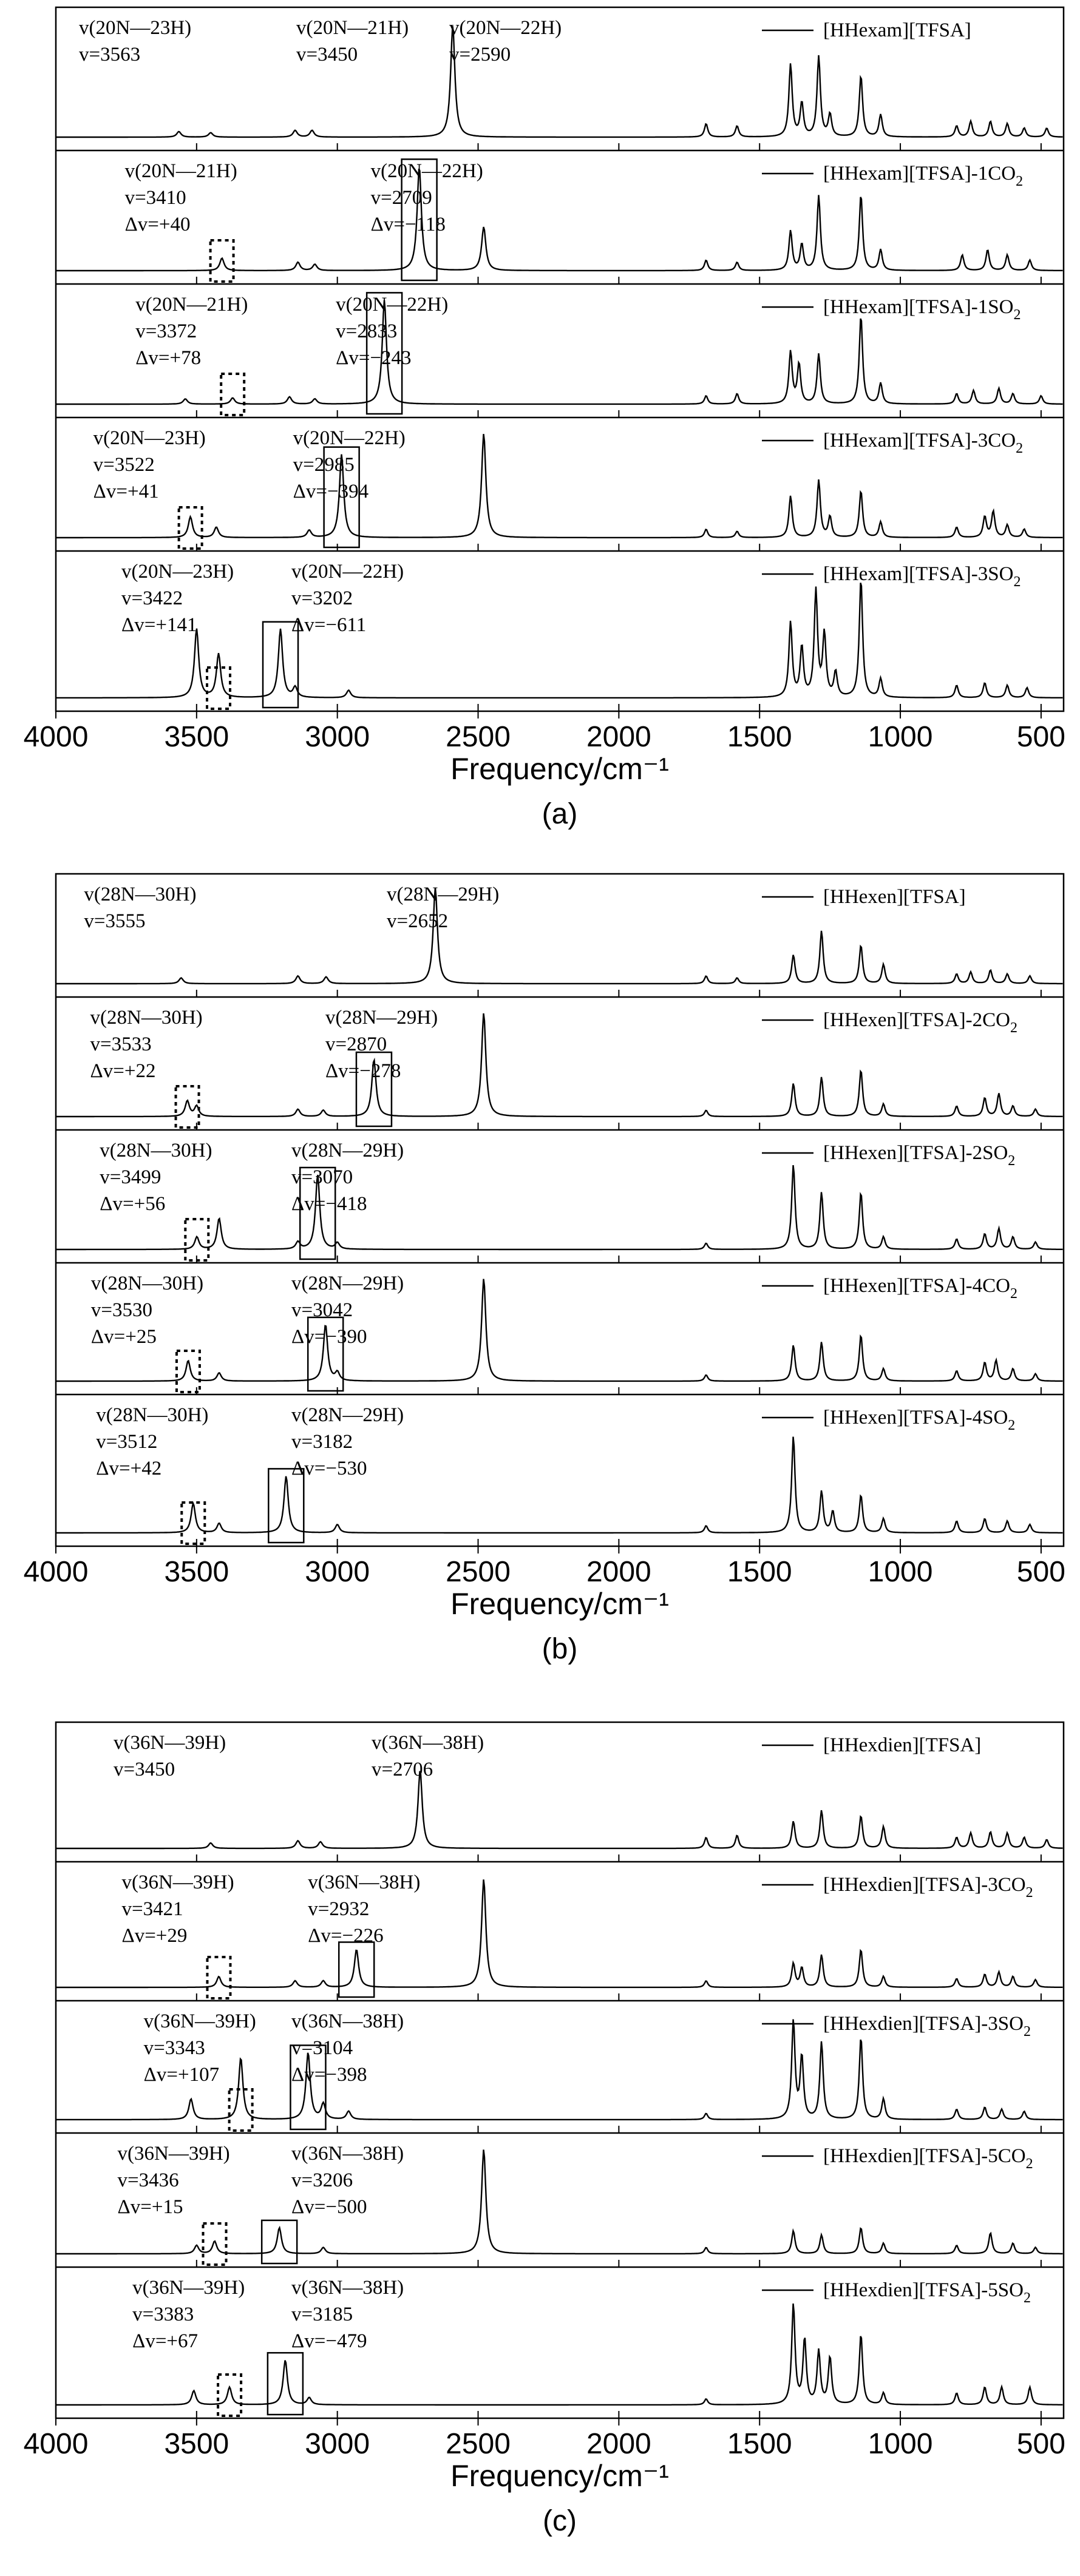 This screenshot has width=1080, height=2576. What do you see at coordinates (408, 224) in the screenshot?
I see `stretch-shift: Δv=−118` at bounding box center [408, 224].